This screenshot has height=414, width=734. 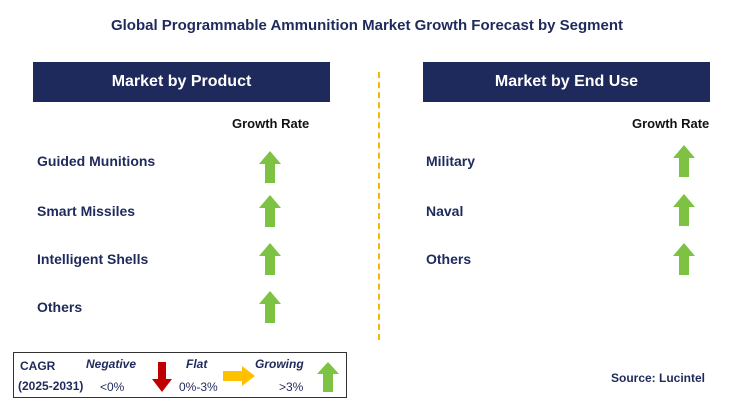 What do you see at coordinates (86, 211) in the screenshot?
I see `product-row-label-smart-missiles: Smart Missiles` at bounding box center [86, 211].